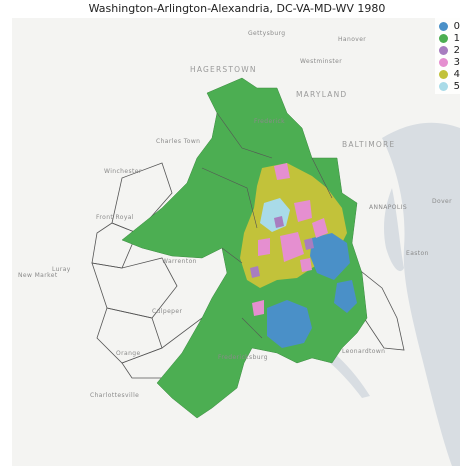 The height and width of the screenshot is (474, 474). I want to click on label-gettysburg: Gettysburg, so click(267, 33).